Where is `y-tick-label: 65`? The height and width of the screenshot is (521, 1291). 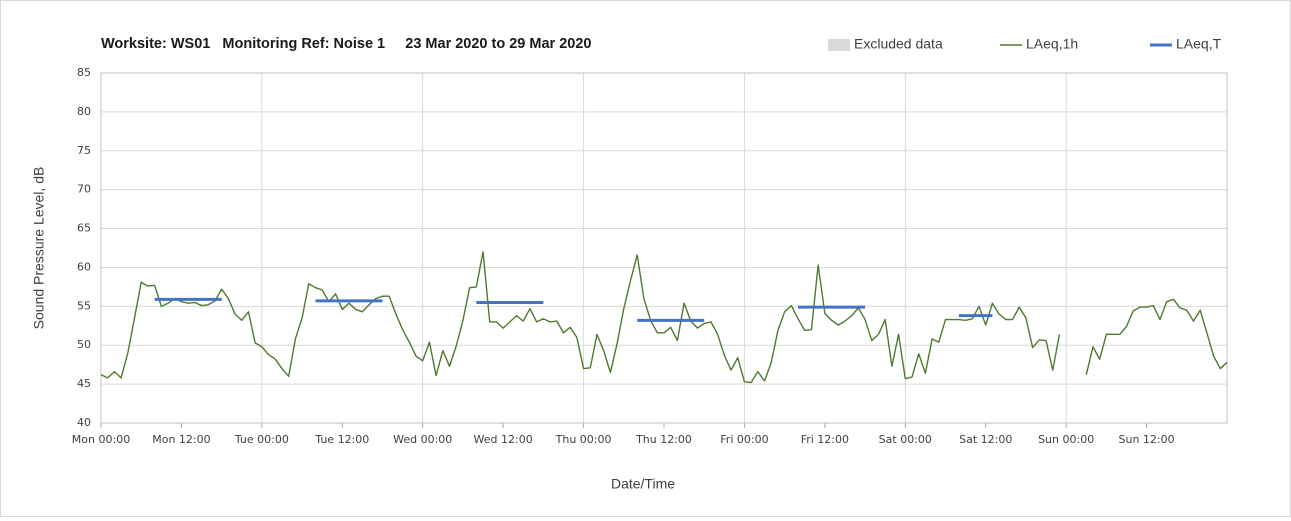
y-tick-label: 65 is located at coordinates (84, 228).